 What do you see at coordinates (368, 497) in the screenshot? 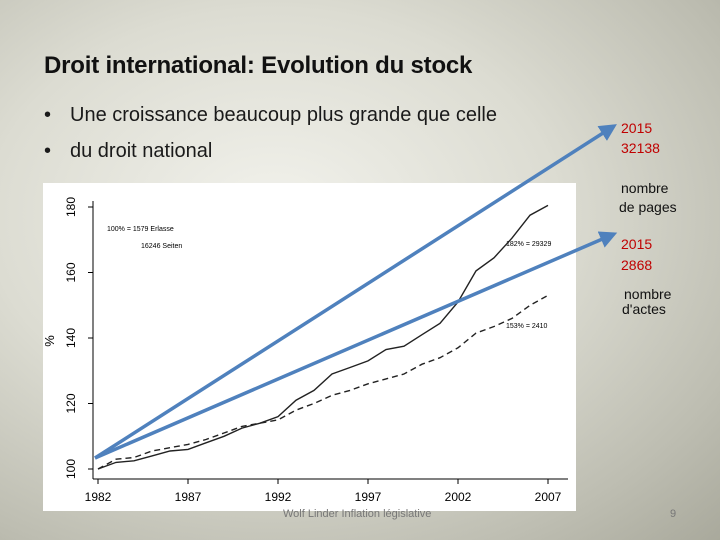
I see `x-tick-label: 1997` at bounding box center [368, 497].